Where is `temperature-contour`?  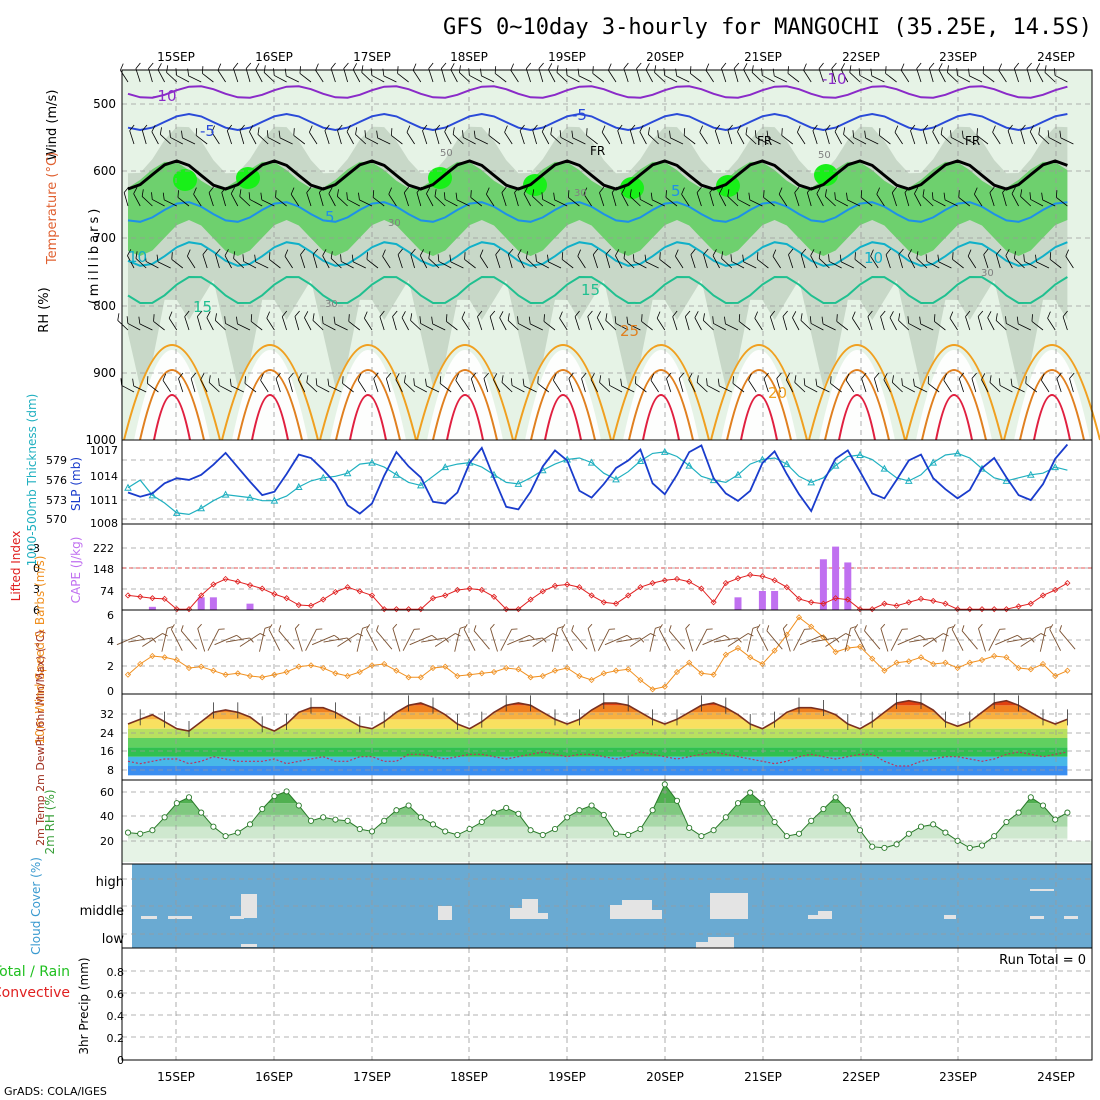 temperature-contour is located at coordinates (597, 212).